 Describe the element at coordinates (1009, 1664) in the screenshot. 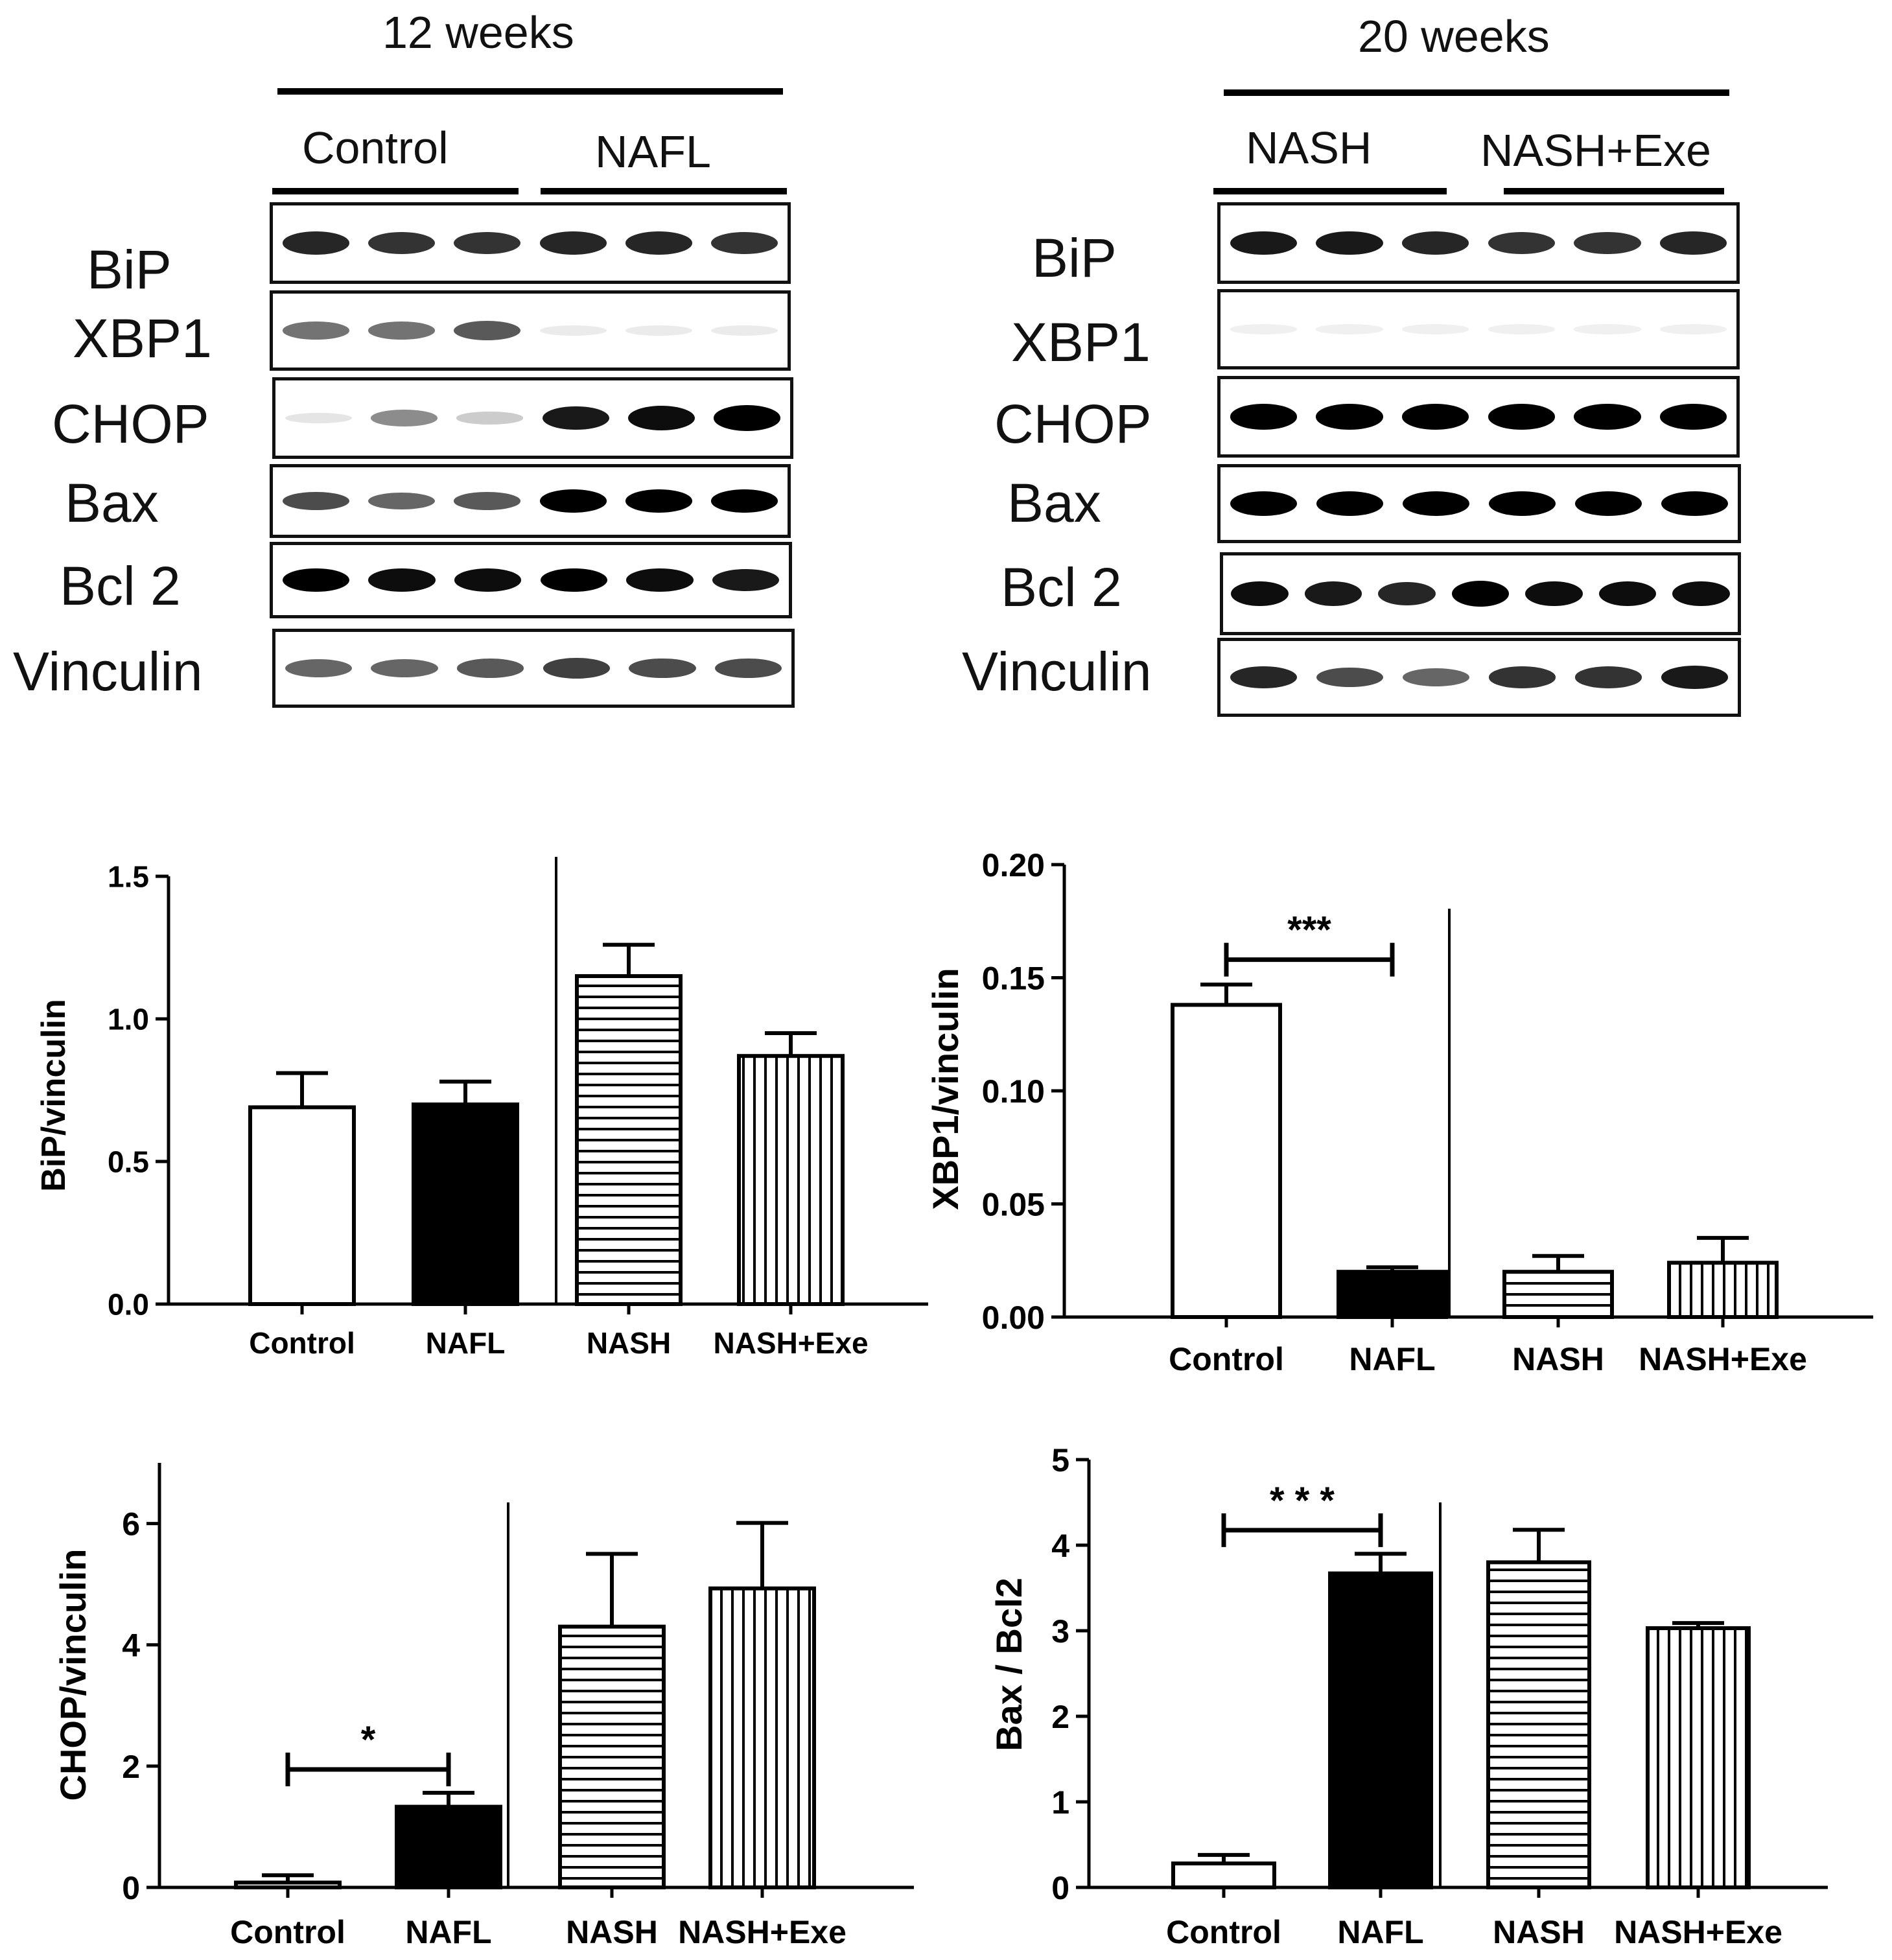

I see `chart4-y-axis-label: Bax / Bcl2` at that location.